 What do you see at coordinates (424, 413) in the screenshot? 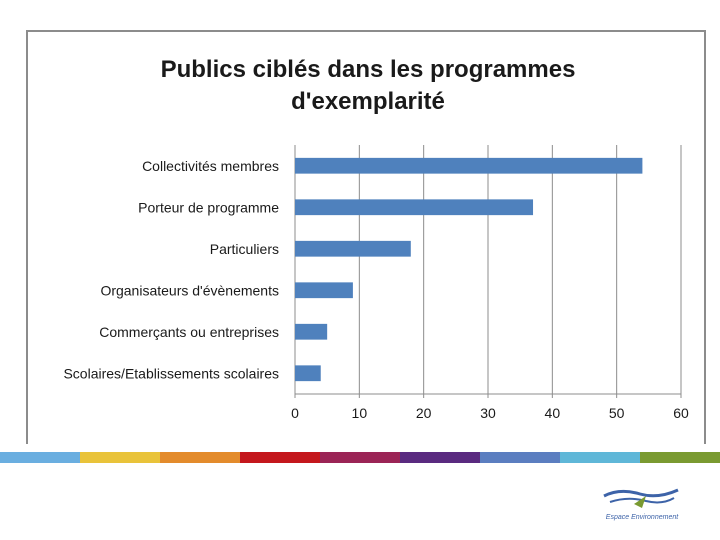
I see `x-tick-label: 20` at bounding box center [424, 413].